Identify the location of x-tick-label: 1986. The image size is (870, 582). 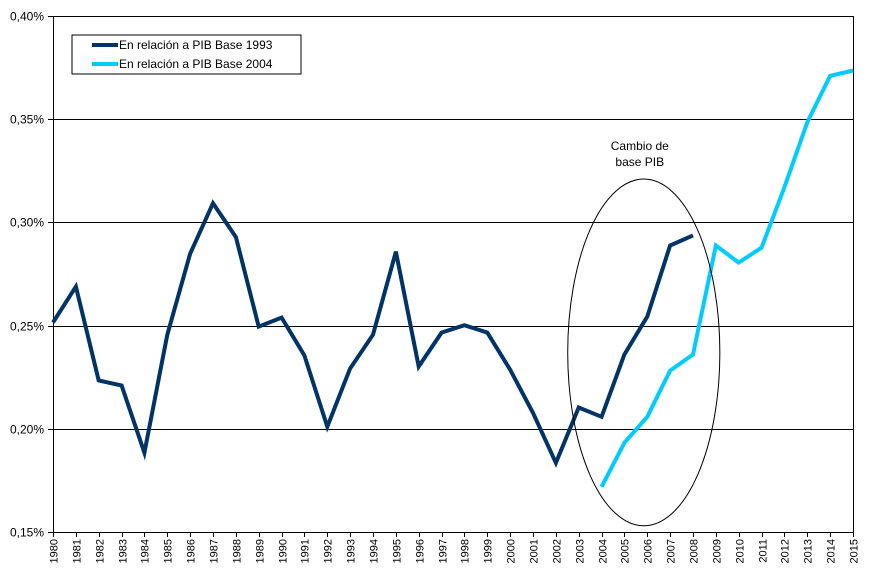
(192, 551).